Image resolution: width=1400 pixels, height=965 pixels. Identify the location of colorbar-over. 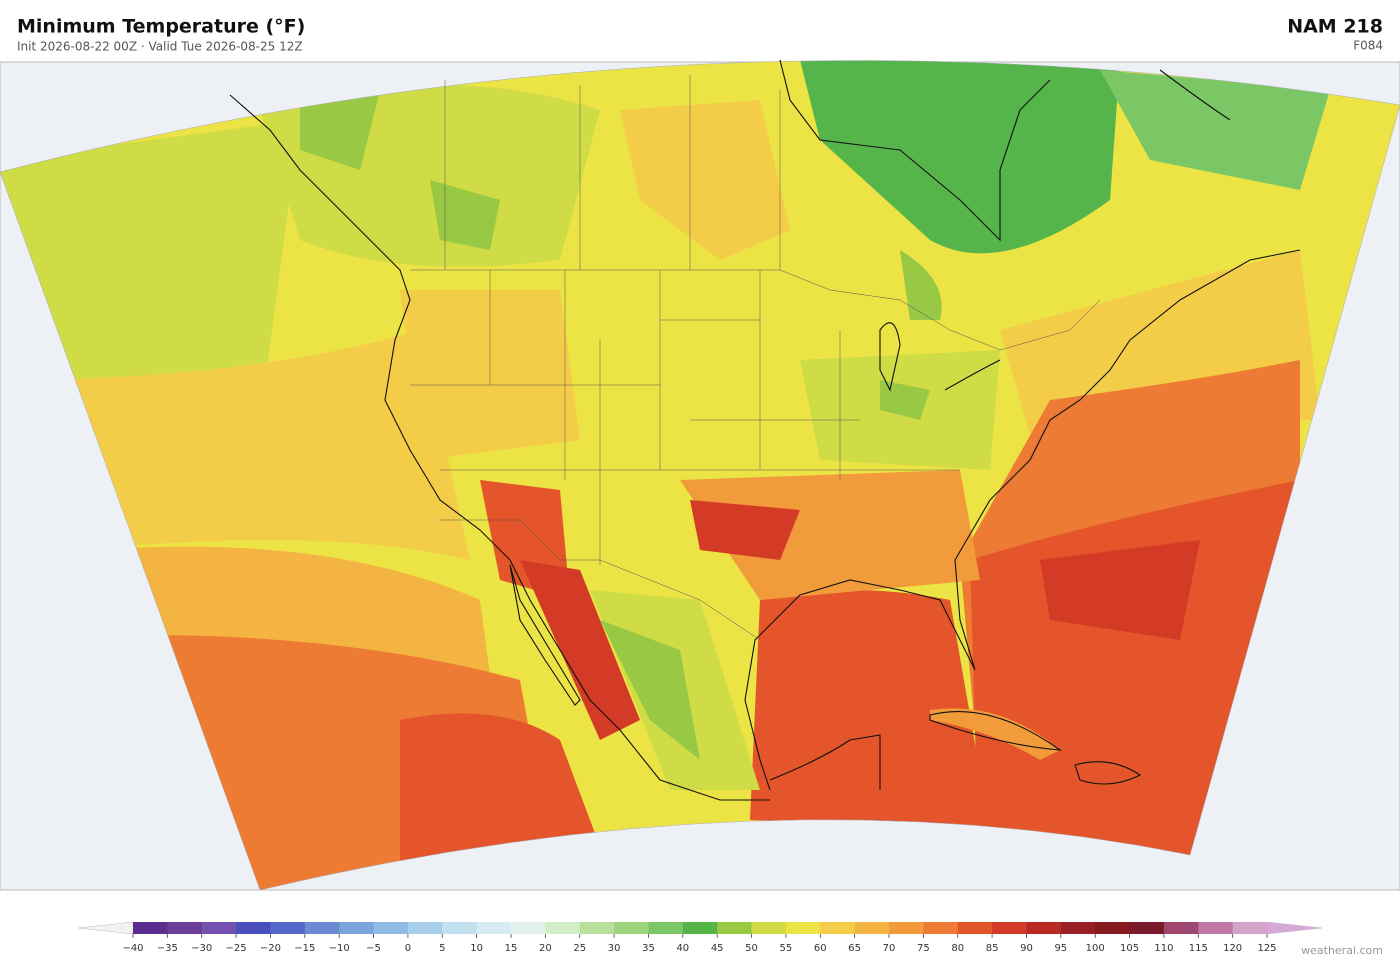
(1294, 928).